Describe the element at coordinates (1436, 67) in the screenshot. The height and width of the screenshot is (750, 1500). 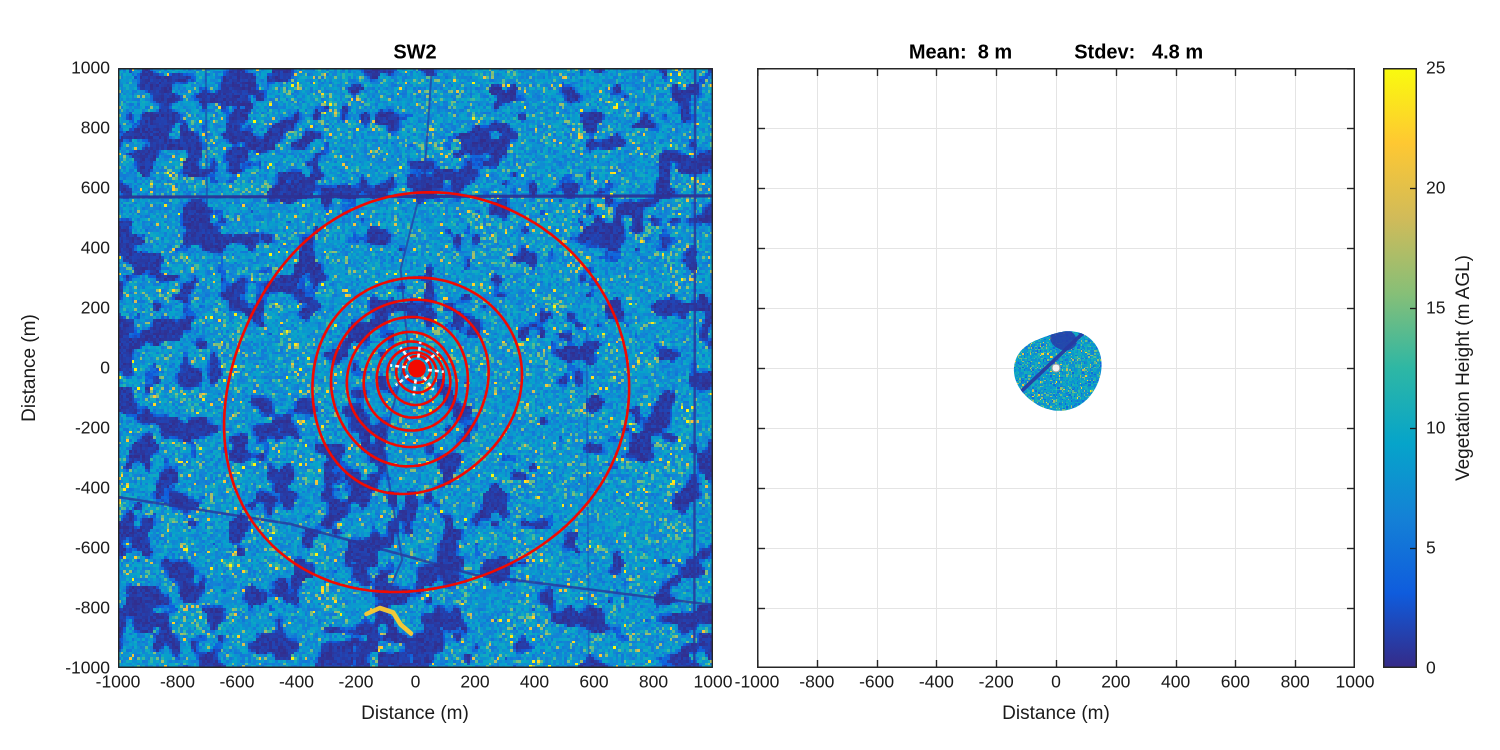
I see `colorbar-tick-label: 25` at that location.